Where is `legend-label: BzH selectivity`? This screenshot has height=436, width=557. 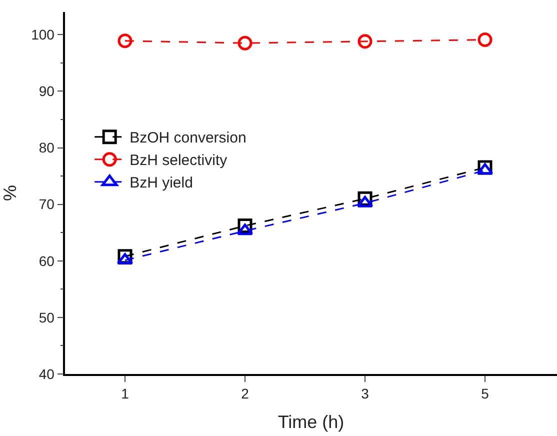
legend-label: BzH selectivity is located at coordinates (179, 161).